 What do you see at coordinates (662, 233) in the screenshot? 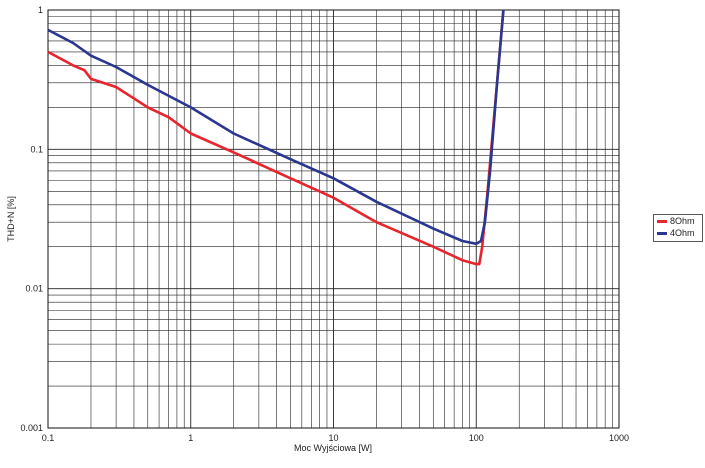
I see `legend-swatch-4ohm` at bounding box center [662, 233].